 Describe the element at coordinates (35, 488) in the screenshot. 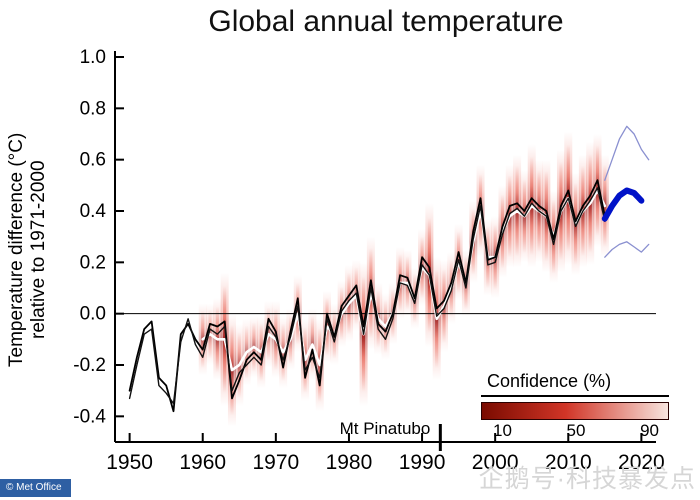

I see `met-office-badge: © Met Office` at that location.